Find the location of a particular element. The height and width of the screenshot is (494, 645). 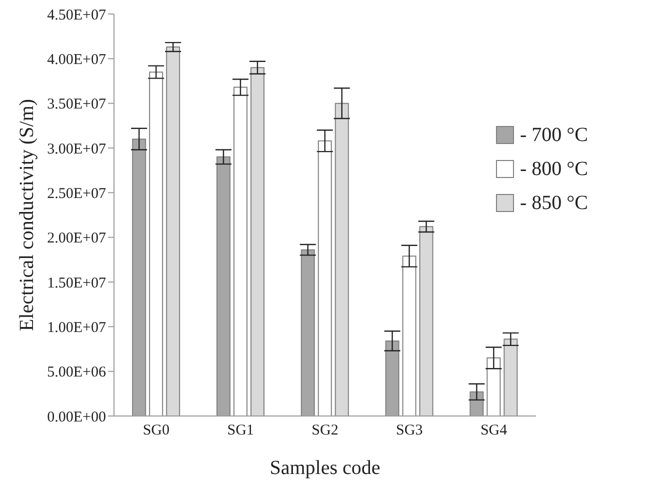

legend-label: - 800 °C is located at coordinates (554, 169).